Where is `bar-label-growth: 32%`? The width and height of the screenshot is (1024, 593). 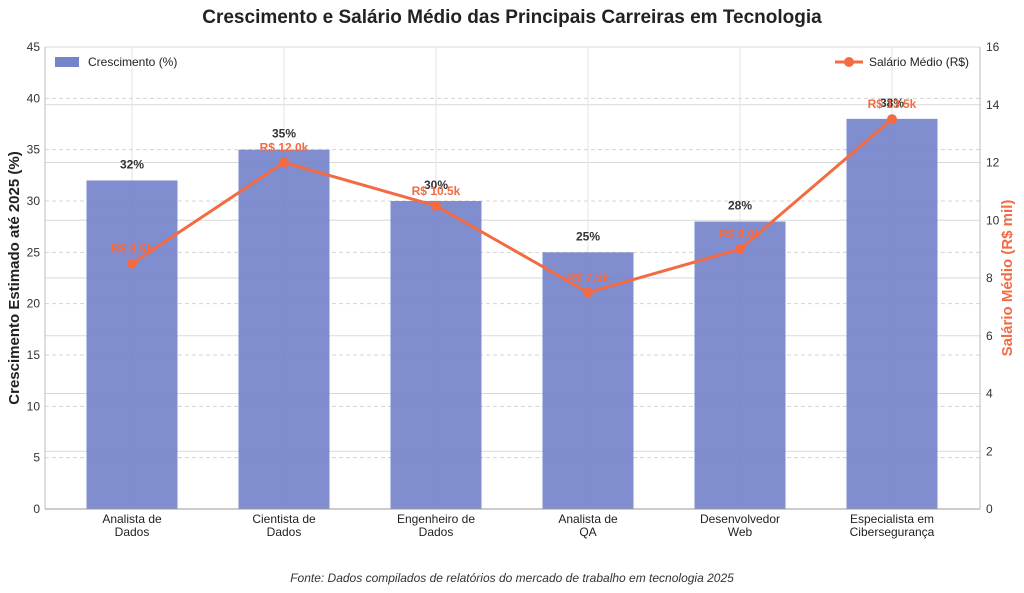 bar-label-growth: 32% is located at coordinates (132, 164).